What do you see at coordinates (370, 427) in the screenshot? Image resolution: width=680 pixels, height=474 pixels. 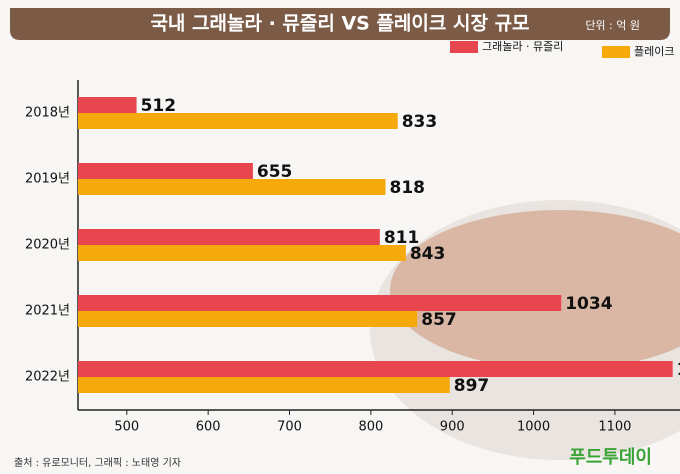 I see `x-tick-label: 800` at bounding box center [370, 427].